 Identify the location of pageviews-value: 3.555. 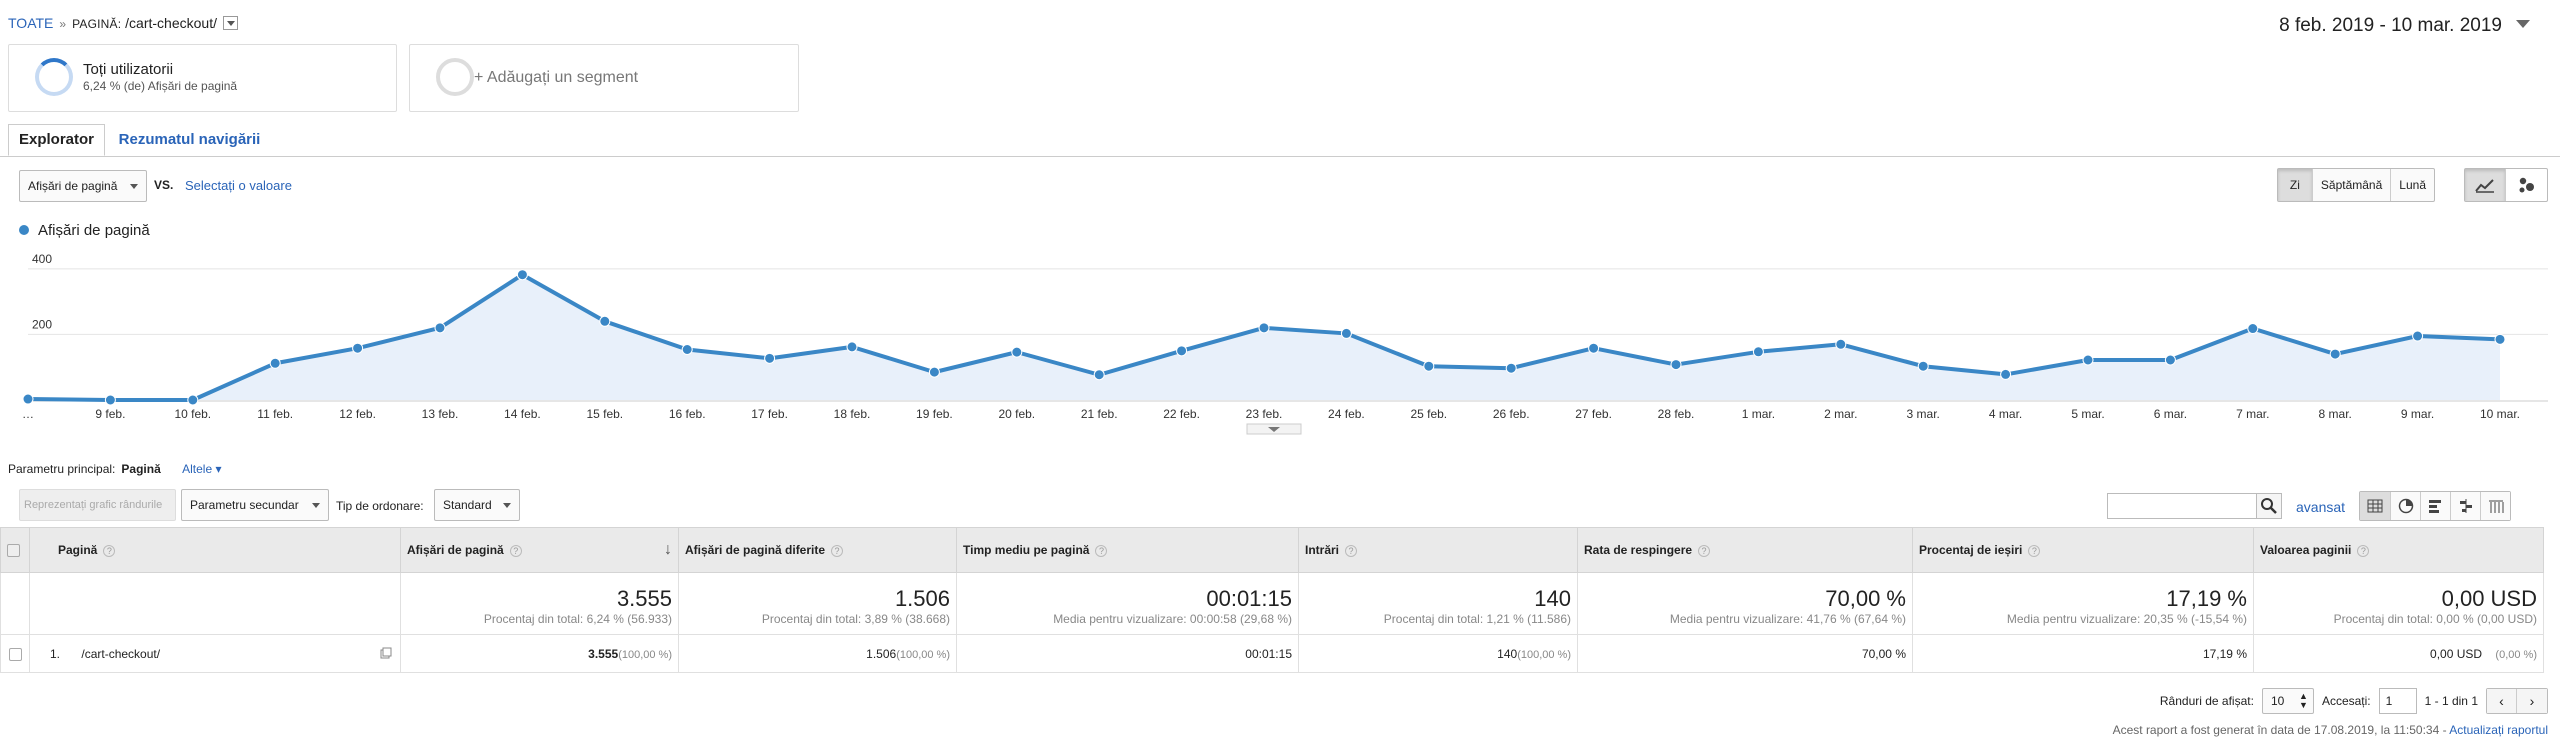
(603, 653).